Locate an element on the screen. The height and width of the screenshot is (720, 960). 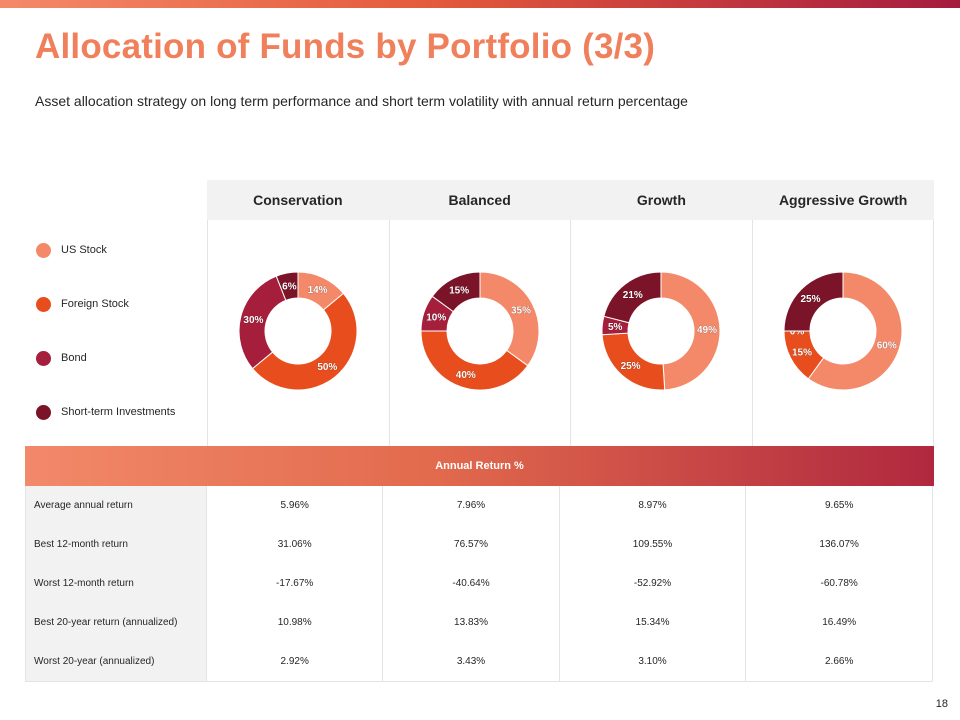
header-aggressive-growth: Aggressive Growth is located at coordinates (843, 200).